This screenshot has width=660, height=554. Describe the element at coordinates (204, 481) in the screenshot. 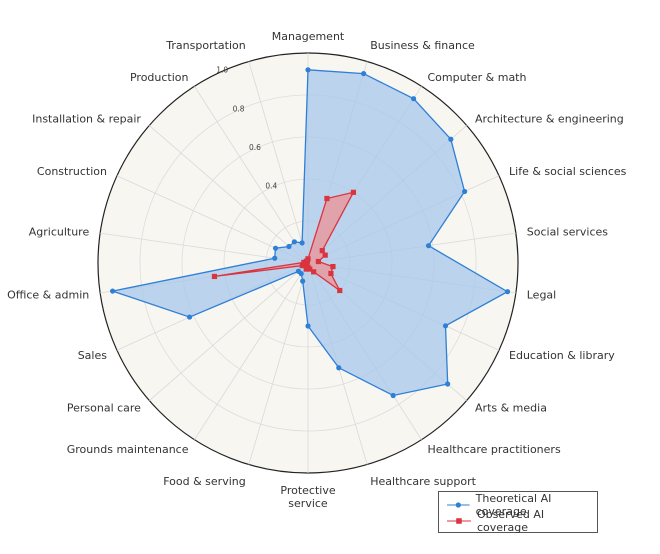

I see `category-label-12: Food & serving` at that location.